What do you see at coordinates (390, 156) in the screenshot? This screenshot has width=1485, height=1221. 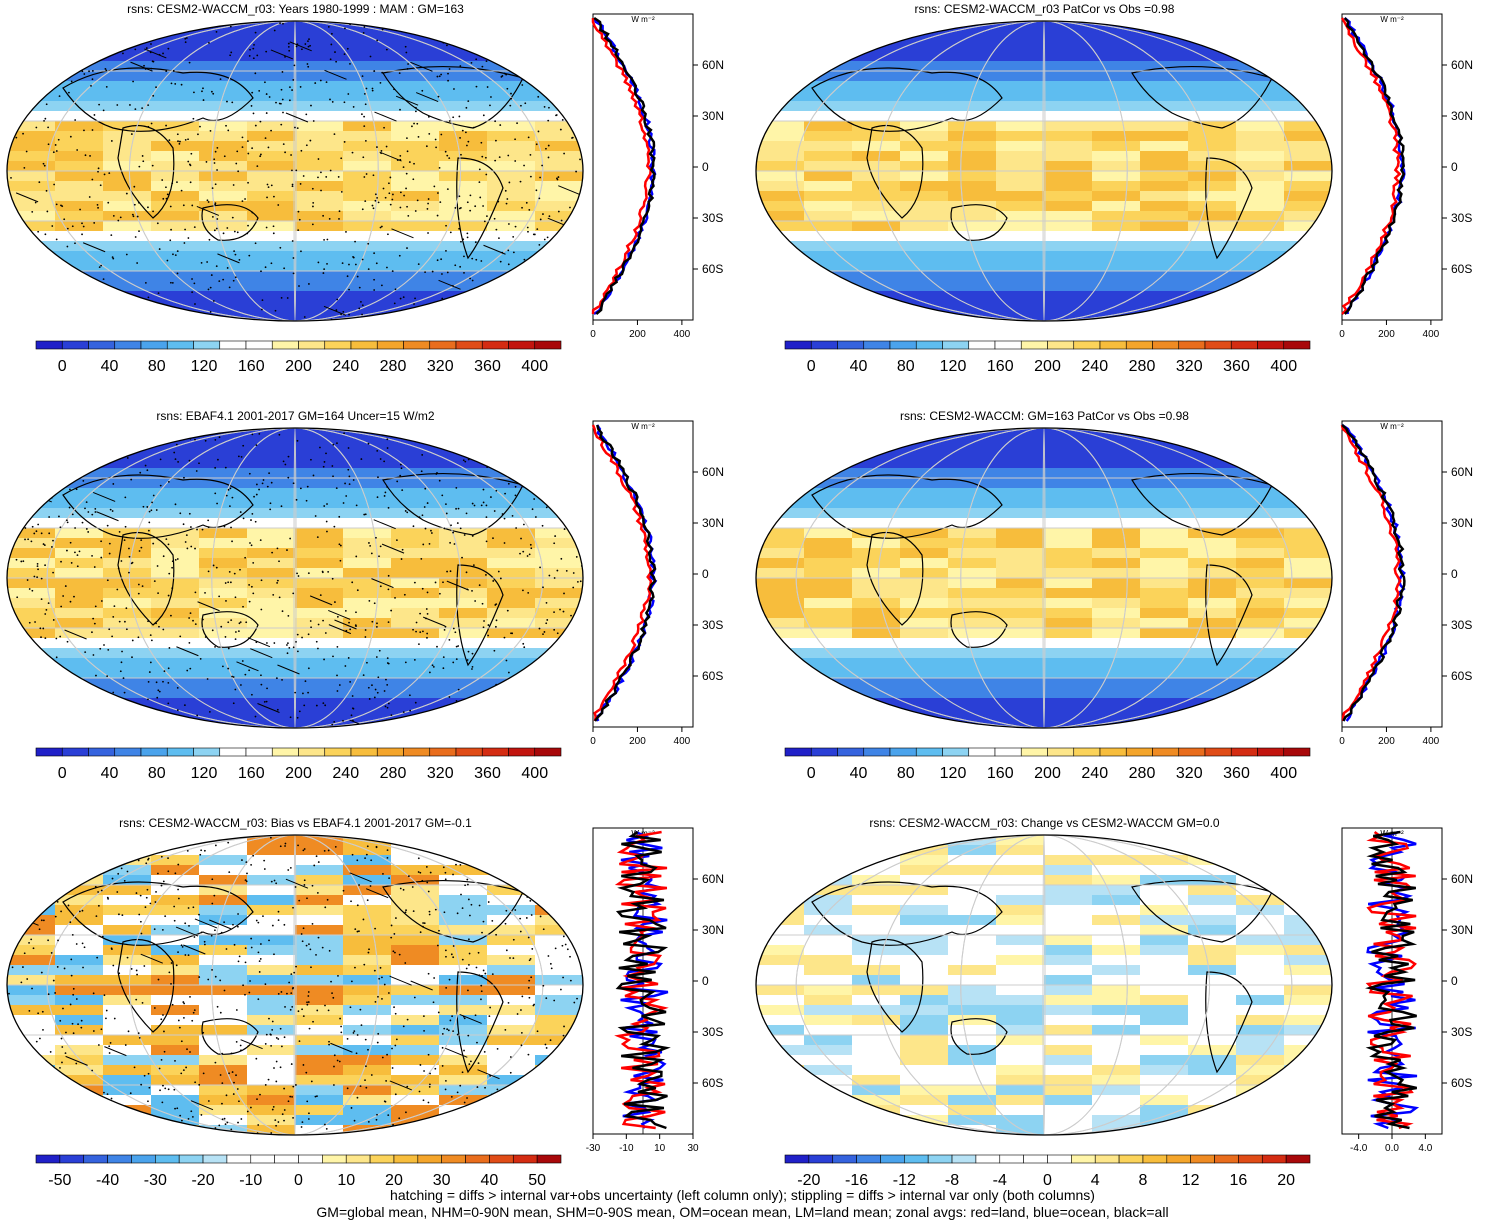 I see `hatch-line` at bounding box center [390, 156].